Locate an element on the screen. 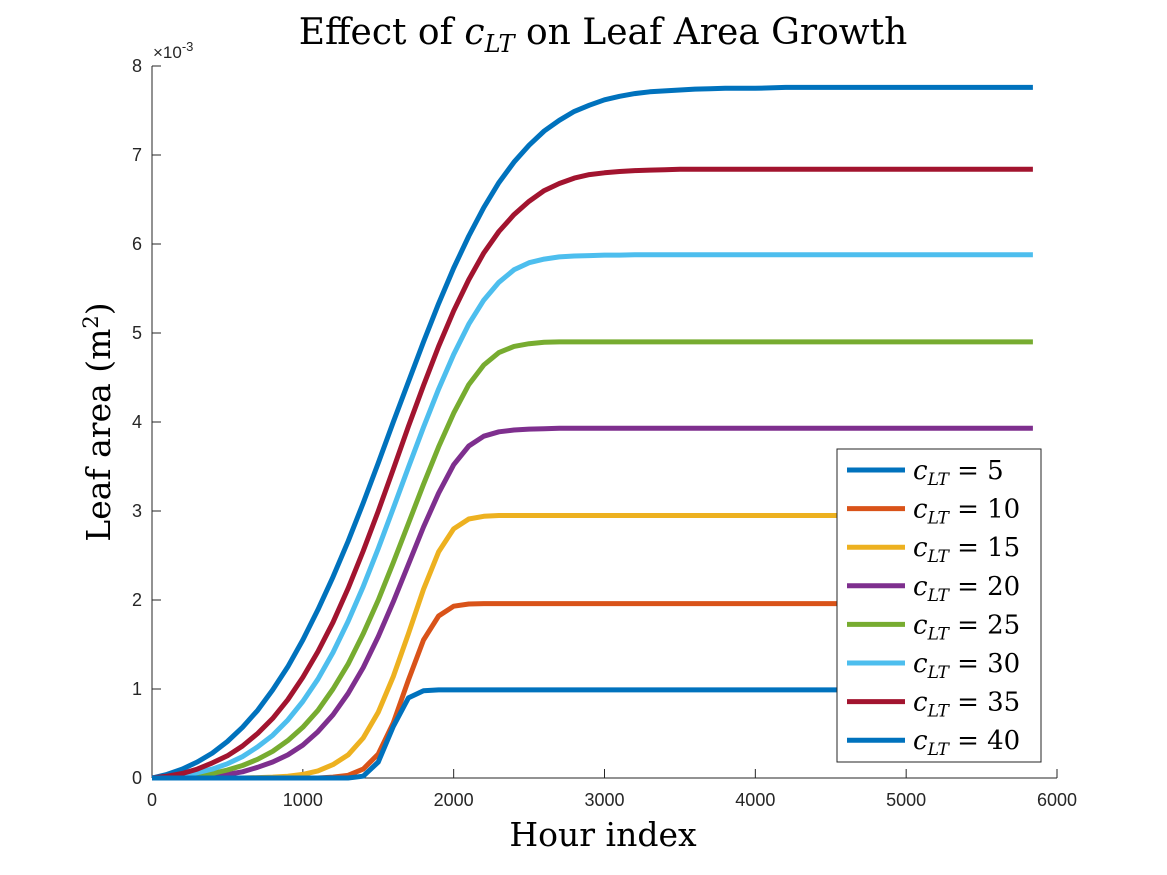 This screenshot has height=875, width=1167. y-axis-label-close: ) is located at coordinates (98, 308).